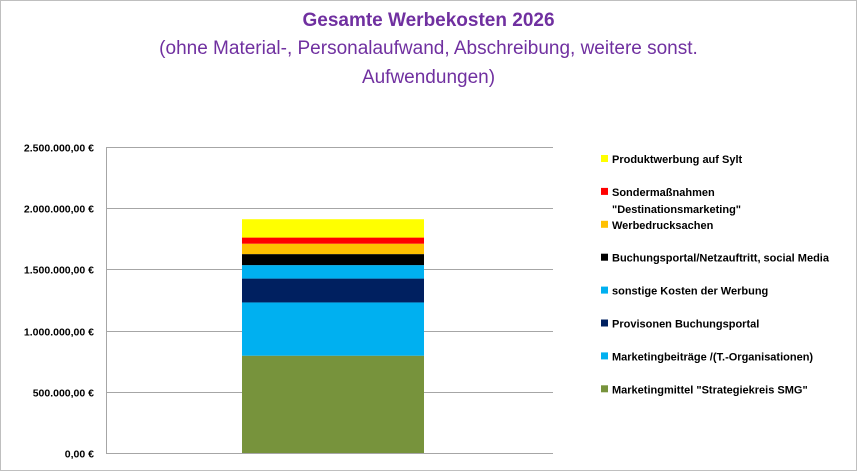  Describe the element at coordinates (59, 333) in the screenshot. I see `y-tick-label: 1.000.000,00 €` at that location.